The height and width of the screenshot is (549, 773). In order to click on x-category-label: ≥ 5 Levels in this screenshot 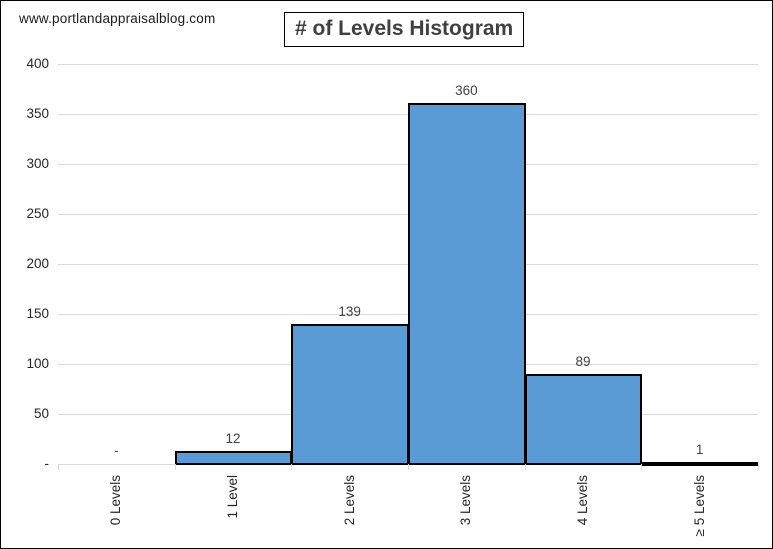, I will do `click(699, 506)`.